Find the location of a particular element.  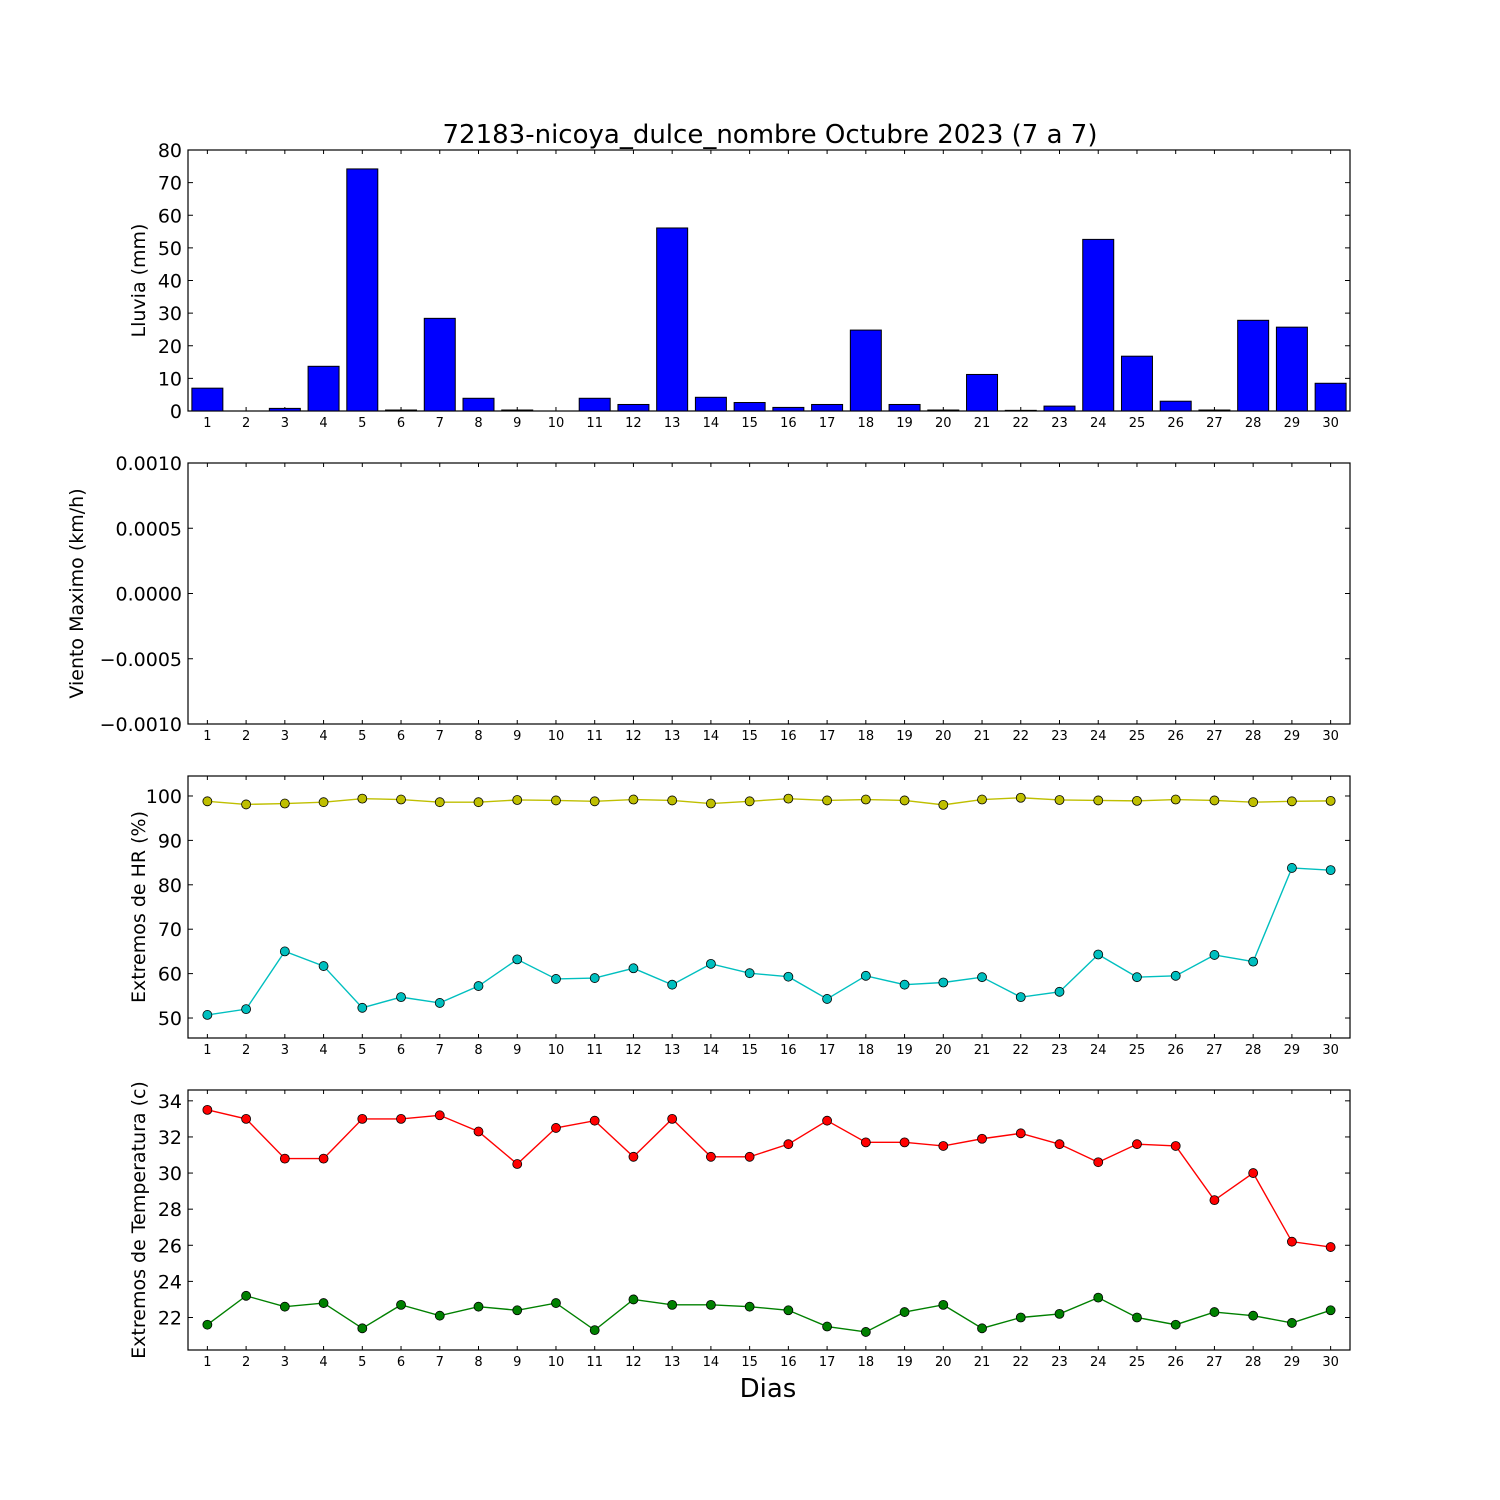

rain-ytick-label: 40 is located at coordinates (170, 282).